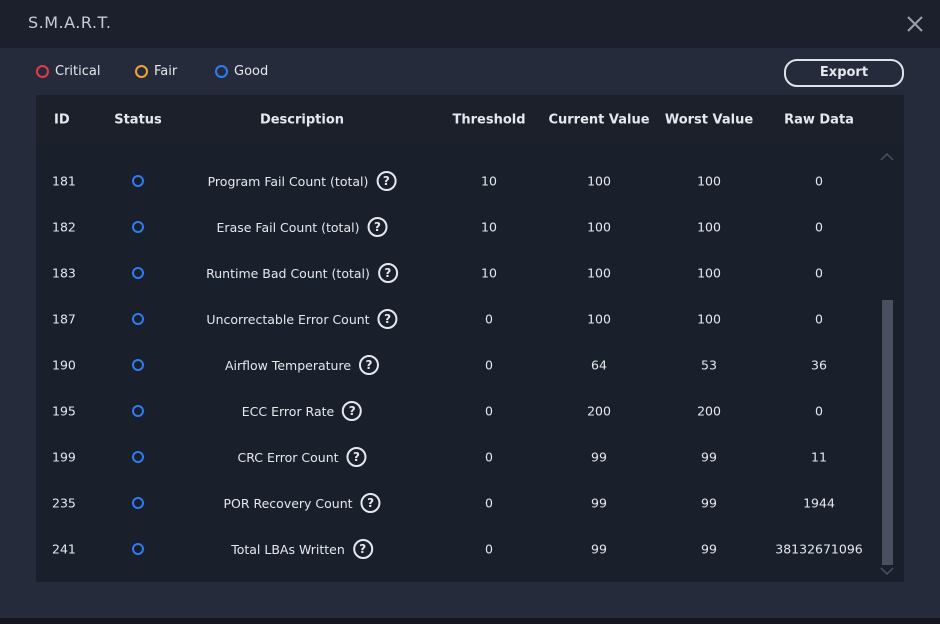 The image size is (940, 624). Describe the element at coordinates (844, 73) in the screenshot. I see `export-button: Export` at that location.